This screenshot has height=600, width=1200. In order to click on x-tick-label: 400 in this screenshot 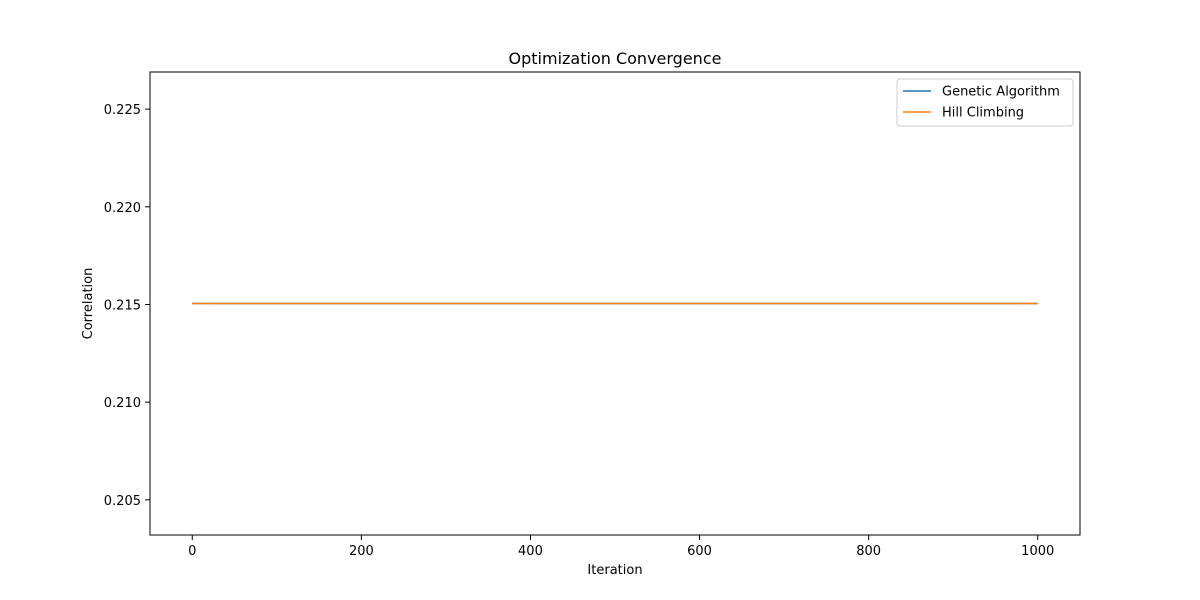, I will do `click(530, 551)`.